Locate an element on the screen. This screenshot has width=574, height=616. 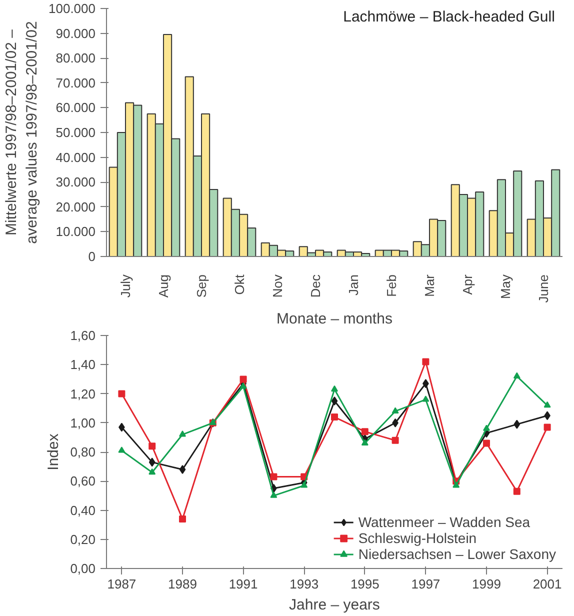
y-tick-label: 1,00 is located at coordinates (83, 422).